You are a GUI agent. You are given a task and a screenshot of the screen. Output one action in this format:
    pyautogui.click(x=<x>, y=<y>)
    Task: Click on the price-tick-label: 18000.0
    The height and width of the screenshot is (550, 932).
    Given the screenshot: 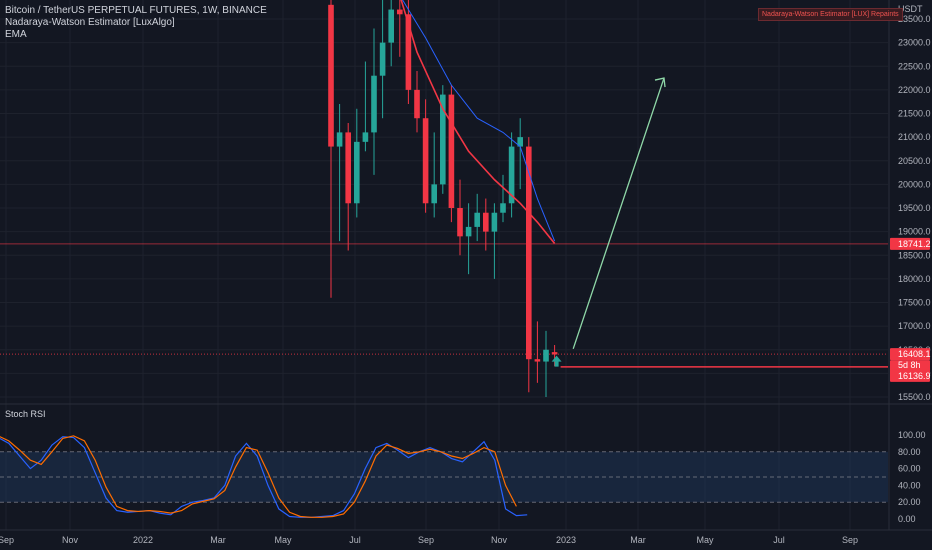 What is the action you would take?
    pyautogui.click(x=914, y=279)
    